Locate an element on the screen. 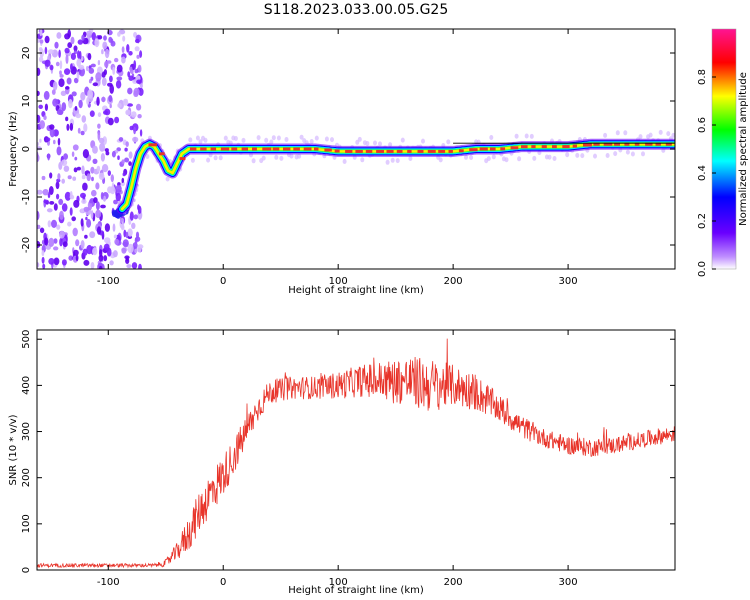 The height and width of the screenshot is (600, 750). snr-x-axis-label: Height of straight line (km) is located at coordinates (356, 590).